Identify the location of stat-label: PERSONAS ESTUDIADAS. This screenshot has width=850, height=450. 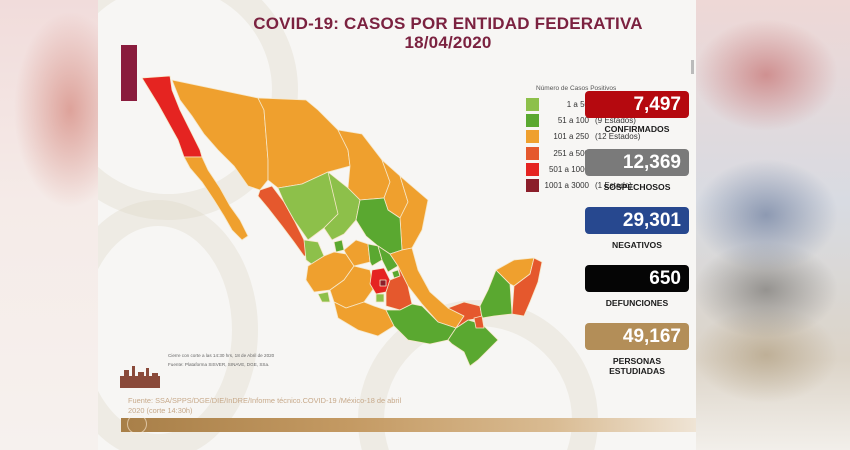
(637, 366).